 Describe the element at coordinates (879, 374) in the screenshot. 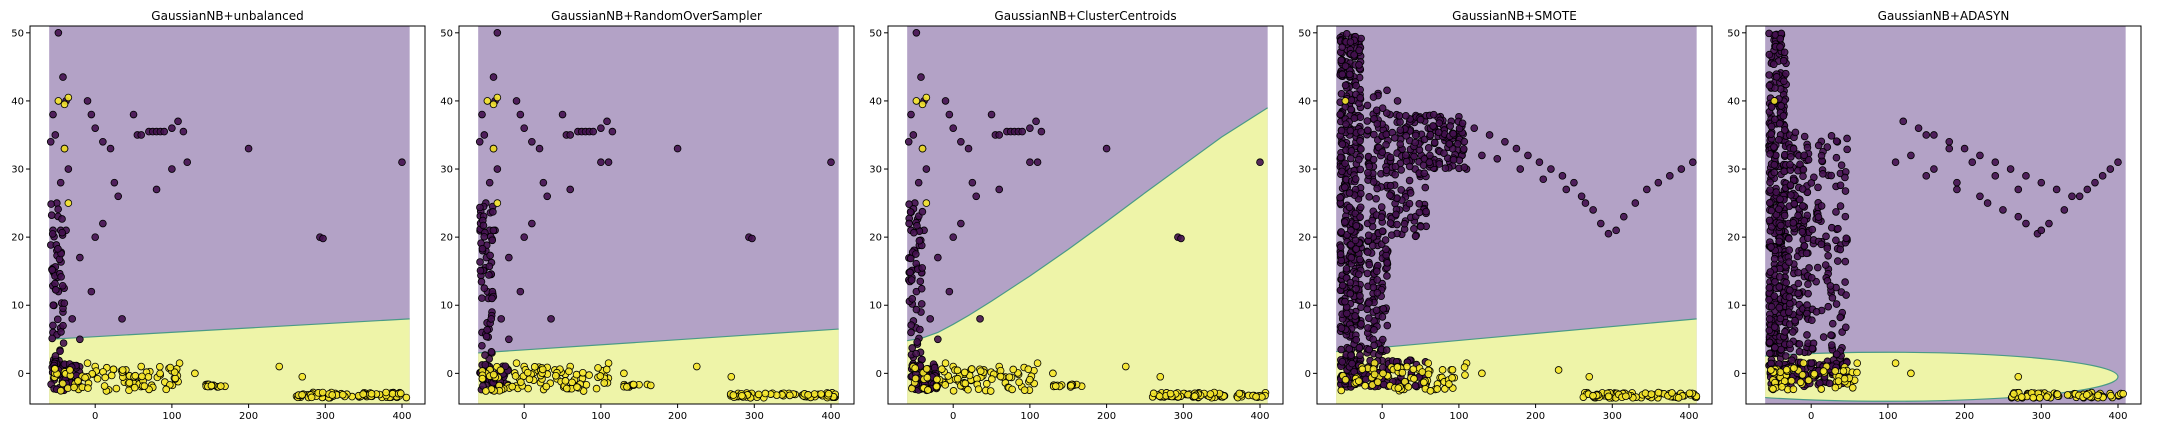

I see `y-tick-label: 0` at that location.